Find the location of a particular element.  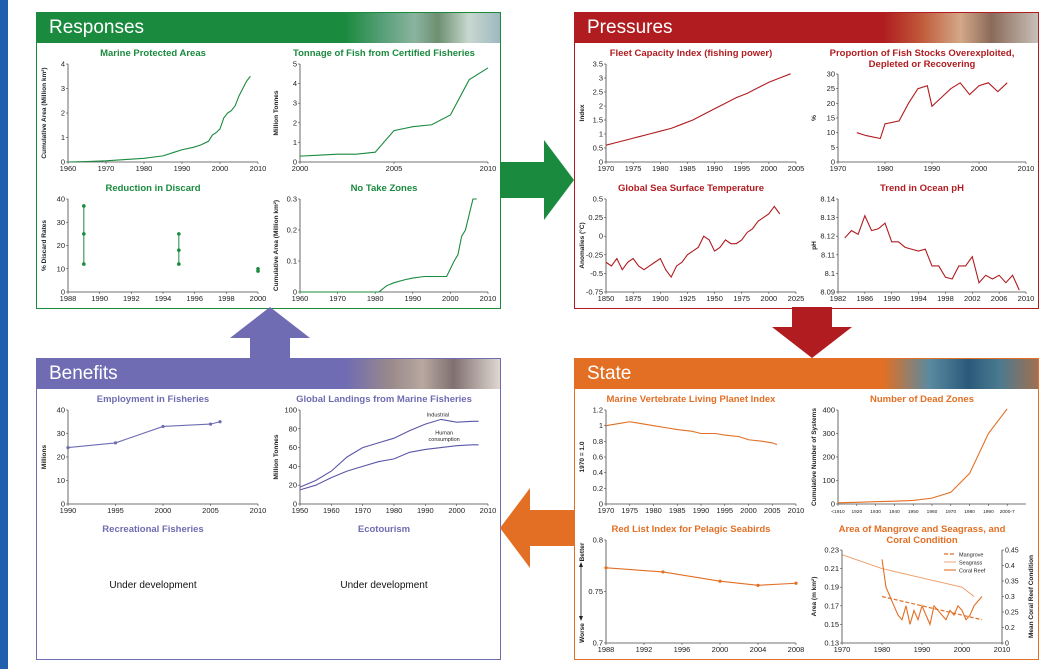

y2-tick-label: 0.25 is located at coordinates (1012, 613).